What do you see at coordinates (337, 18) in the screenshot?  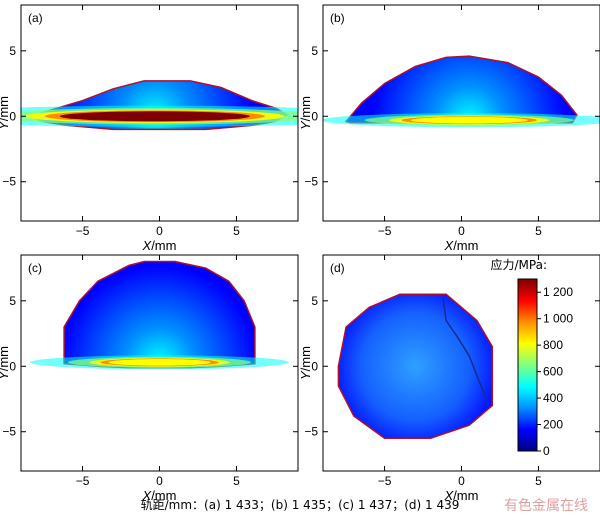 I see `panel-label: (b)` at bounding box center [337, 18].